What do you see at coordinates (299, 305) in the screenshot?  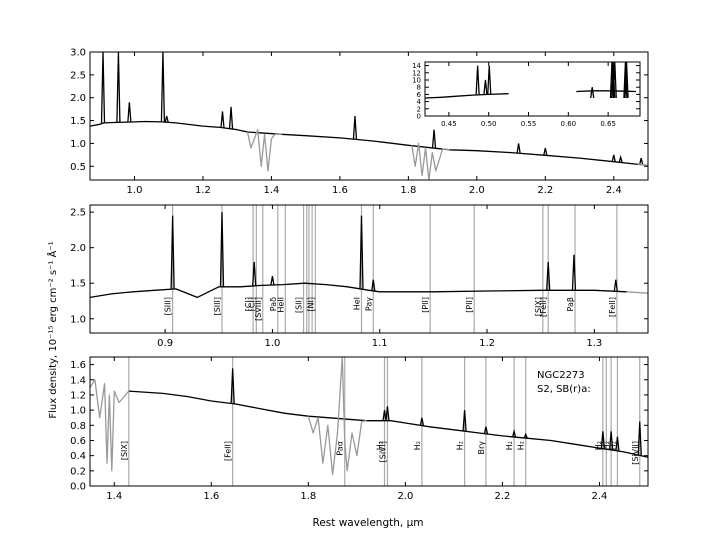 I see `line-label: [SII]` at bounding box center [299, 305].